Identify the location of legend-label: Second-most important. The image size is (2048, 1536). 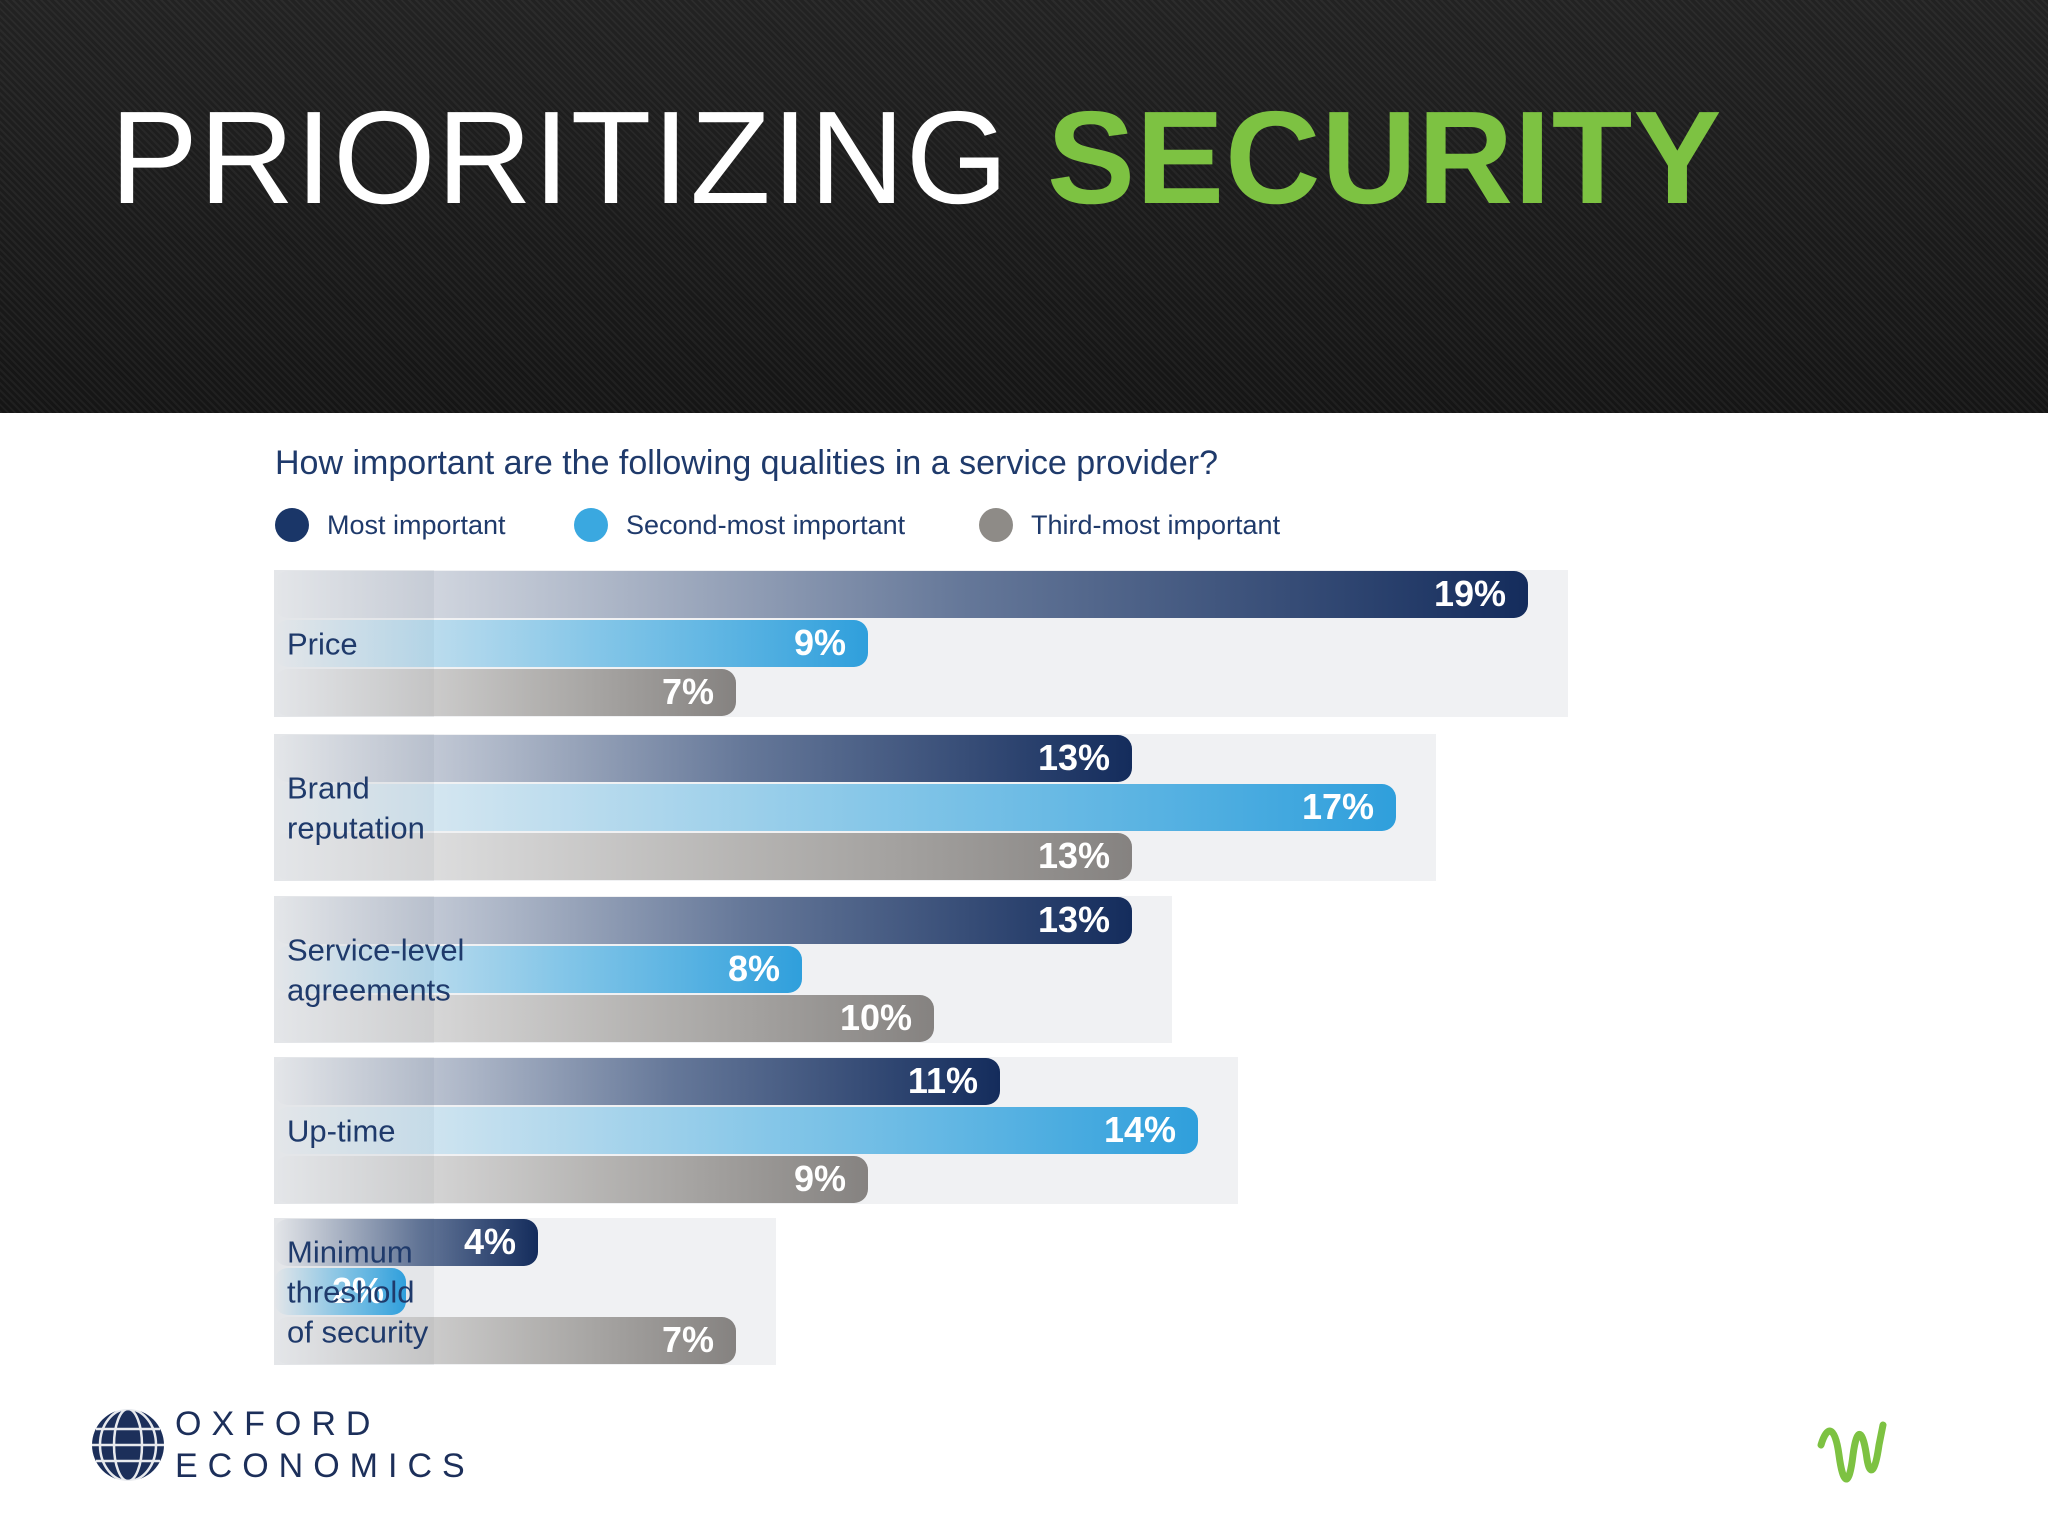
(766, 524).